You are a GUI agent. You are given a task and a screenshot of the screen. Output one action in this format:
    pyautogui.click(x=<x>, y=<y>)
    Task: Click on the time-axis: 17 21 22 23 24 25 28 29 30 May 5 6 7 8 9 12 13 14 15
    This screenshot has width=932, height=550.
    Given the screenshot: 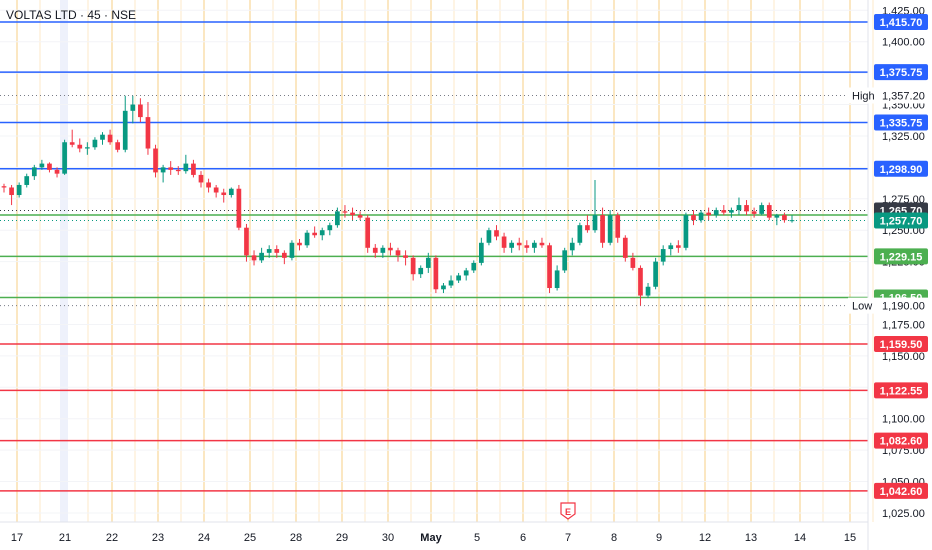 What is the action you would take?
    pyautogui.click(x=433, y=538)
    